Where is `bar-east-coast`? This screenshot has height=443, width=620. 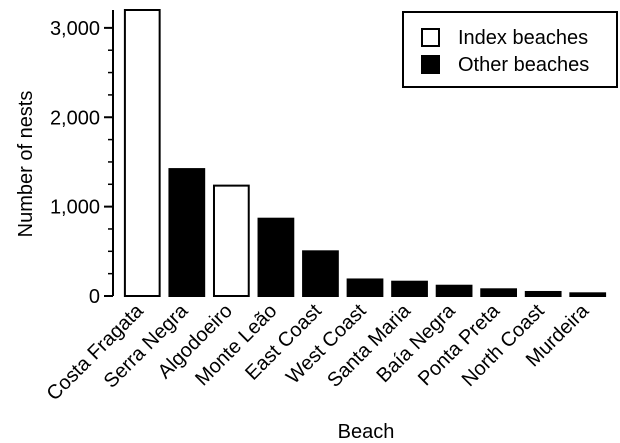 bar-east-coast is located at coordinates (320, 273).